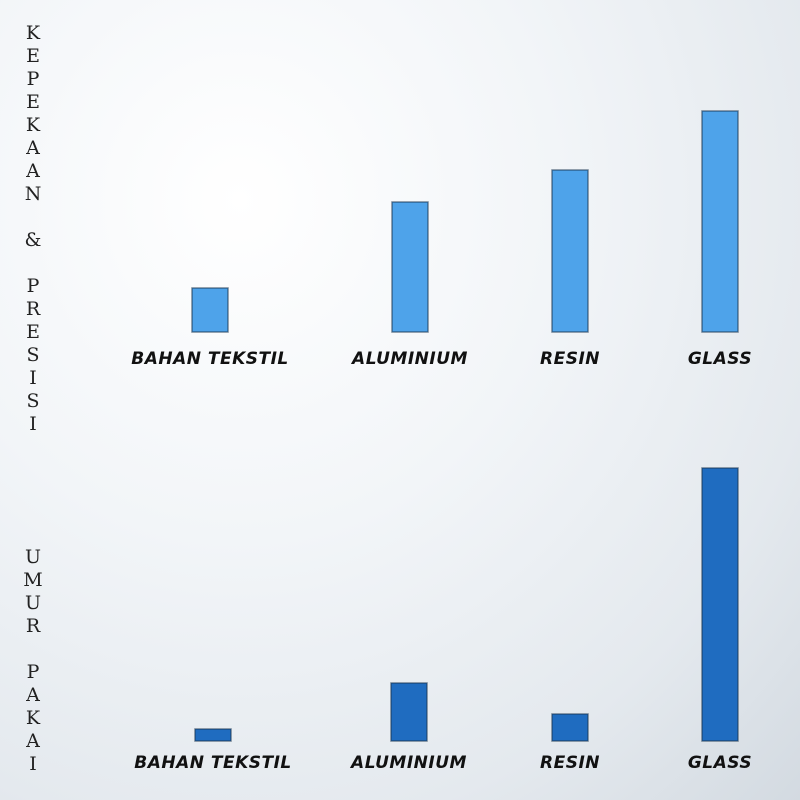 This screenshot has width=800, height=800. I want to click on y-axis-label: KEPEKAAN & PRESISI, so click(33, 229).